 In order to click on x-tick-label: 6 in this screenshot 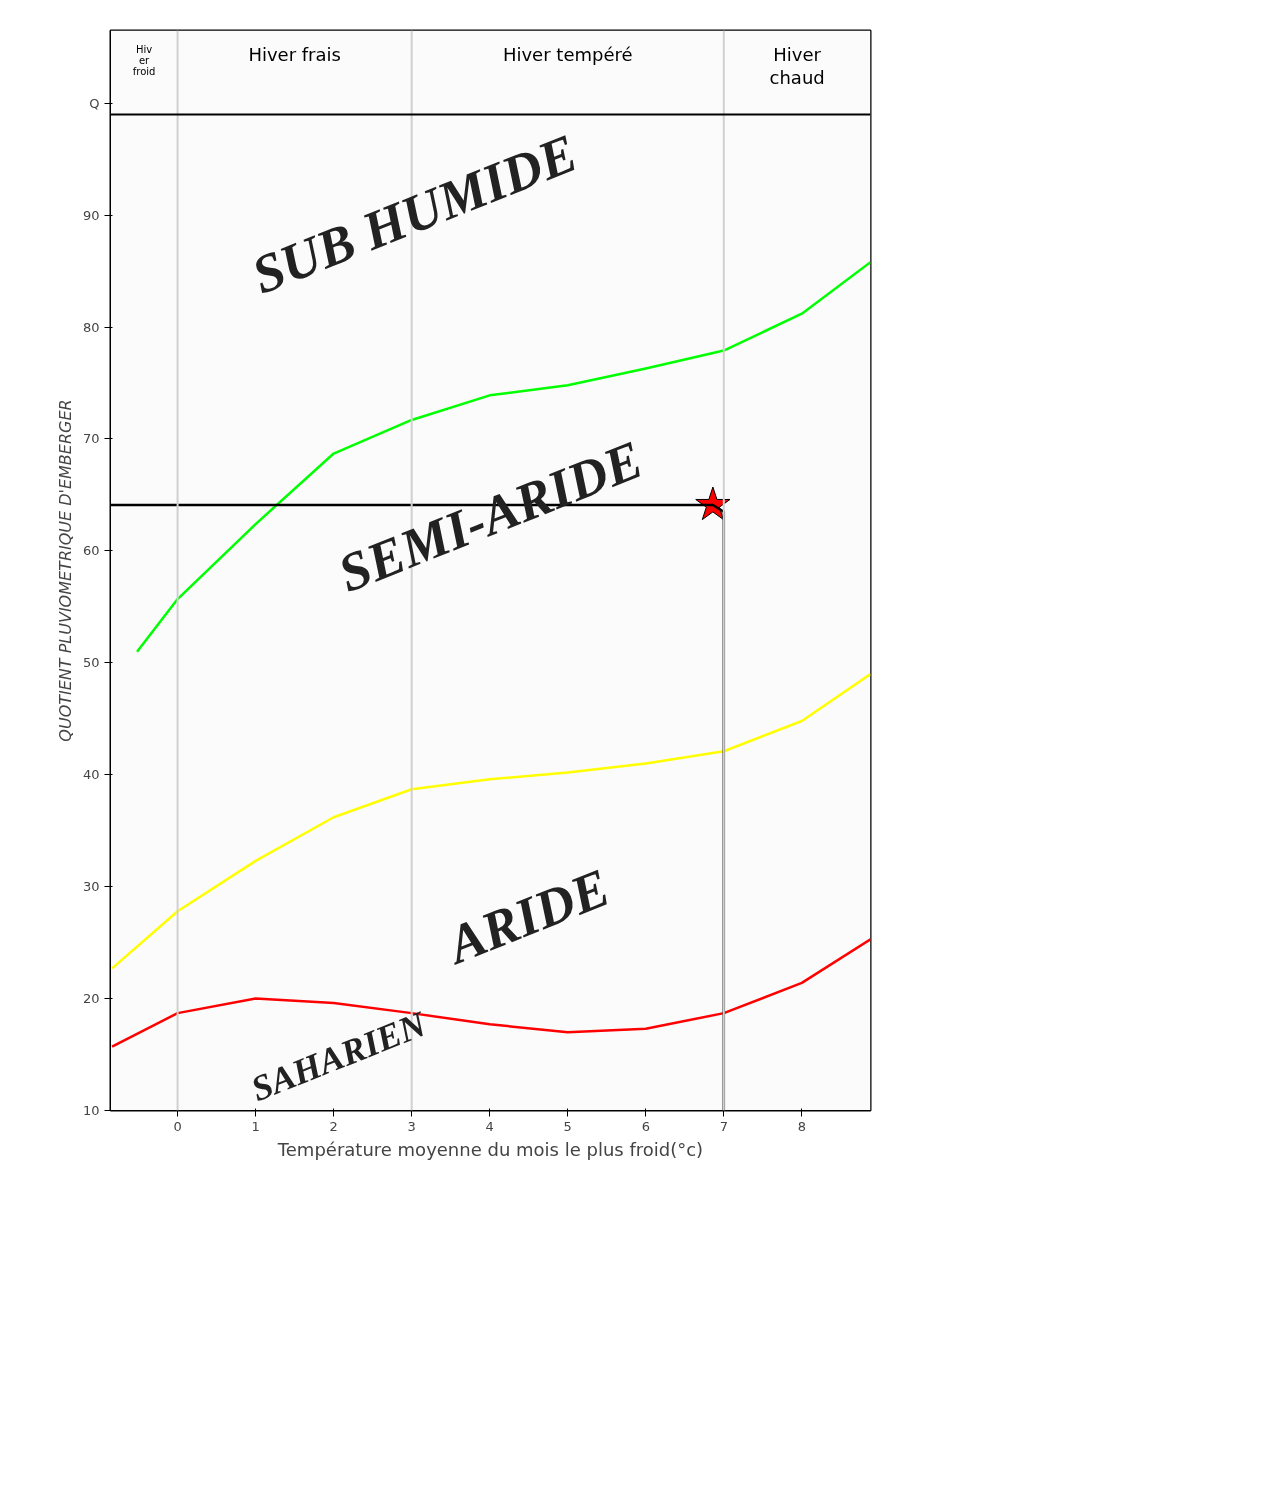, I will do `click(645, 1126)`.